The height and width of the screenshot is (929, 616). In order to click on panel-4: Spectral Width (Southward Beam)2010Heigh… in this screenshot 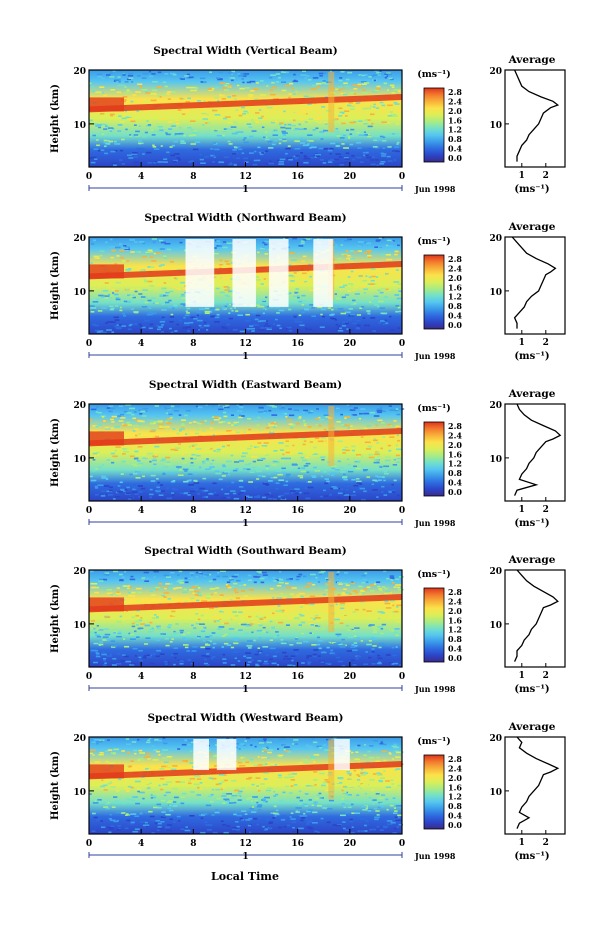, I will do `click(308, 620)`.